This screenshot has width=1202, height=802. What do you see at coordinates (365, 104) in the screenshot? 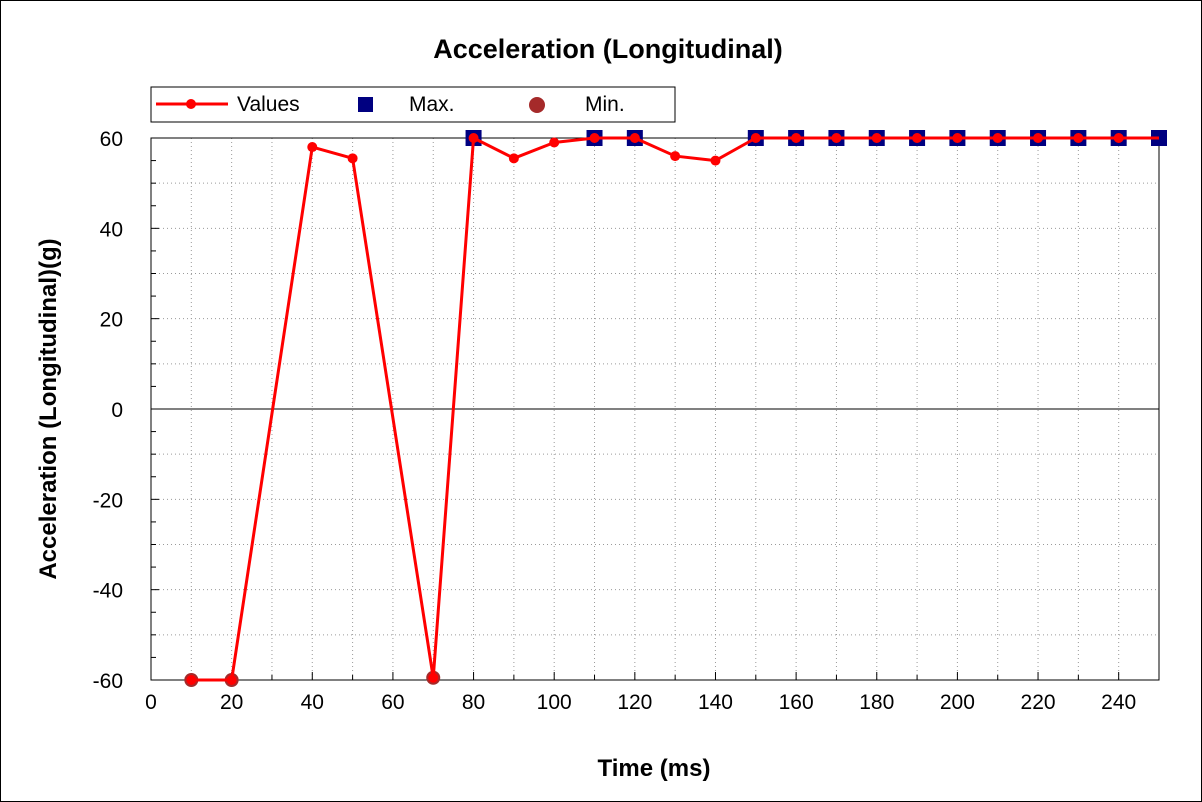
I see `legend-max-marker` at bounding box center [365, 104].